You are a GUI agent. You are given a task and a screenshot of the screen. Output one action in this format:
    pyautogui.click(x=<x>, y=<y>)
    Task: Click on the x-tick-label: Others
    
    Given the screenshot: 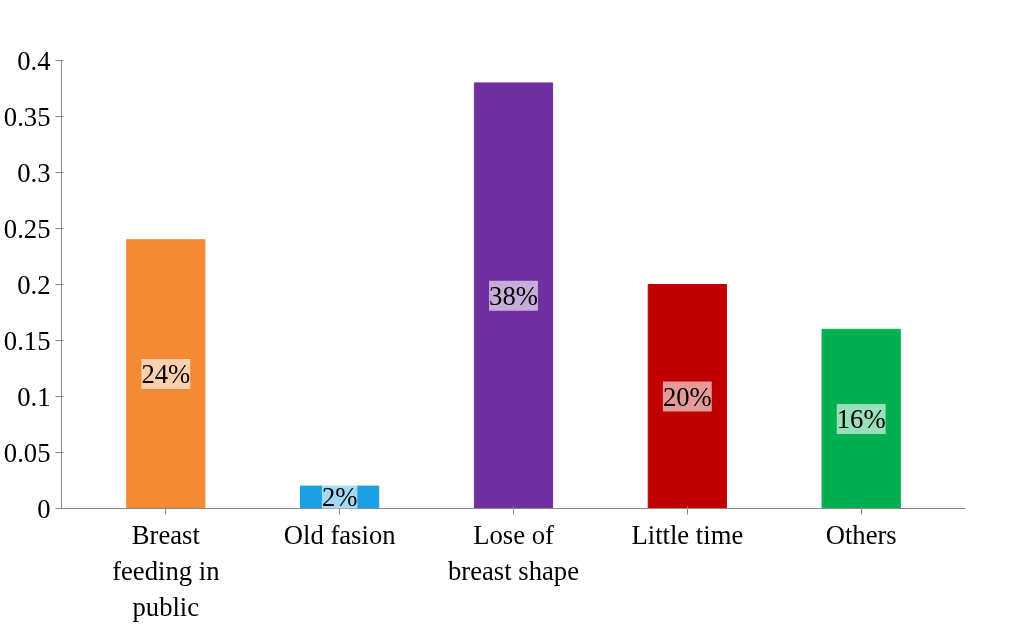 What is the action you would take?
    pyautogui.click(x=861, y=534)
    